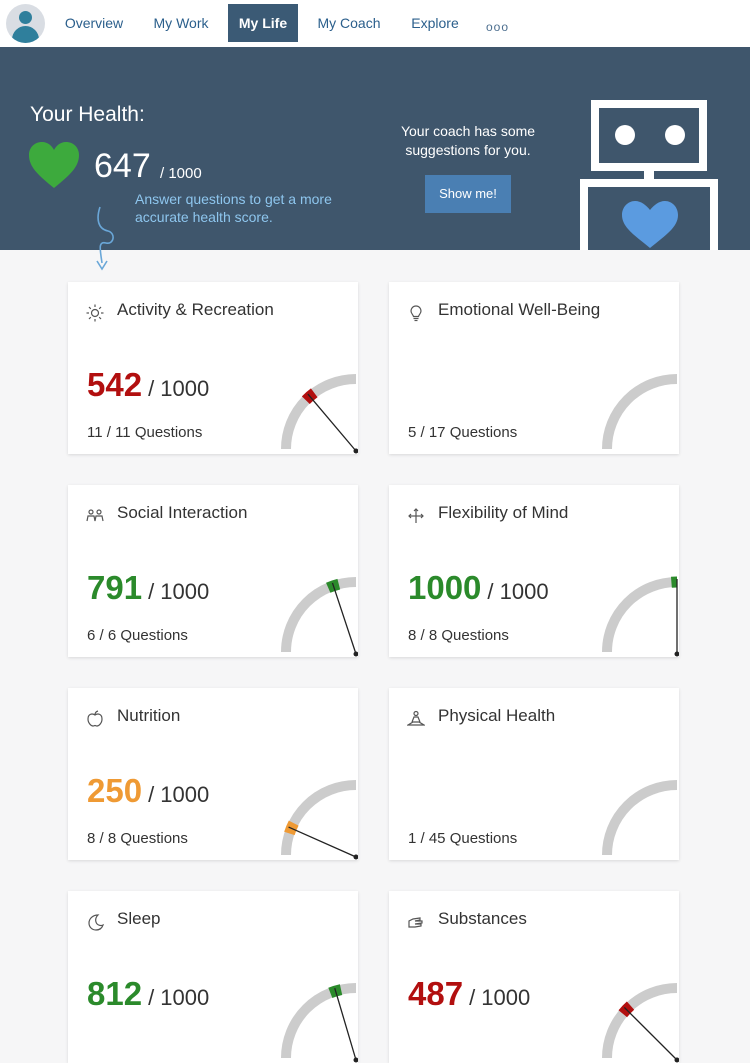 Image resolution: width=750 pixels, height=1063 pixels. I want to click on card-questions-count: 1 / 45 Questions, so click(462, 838).